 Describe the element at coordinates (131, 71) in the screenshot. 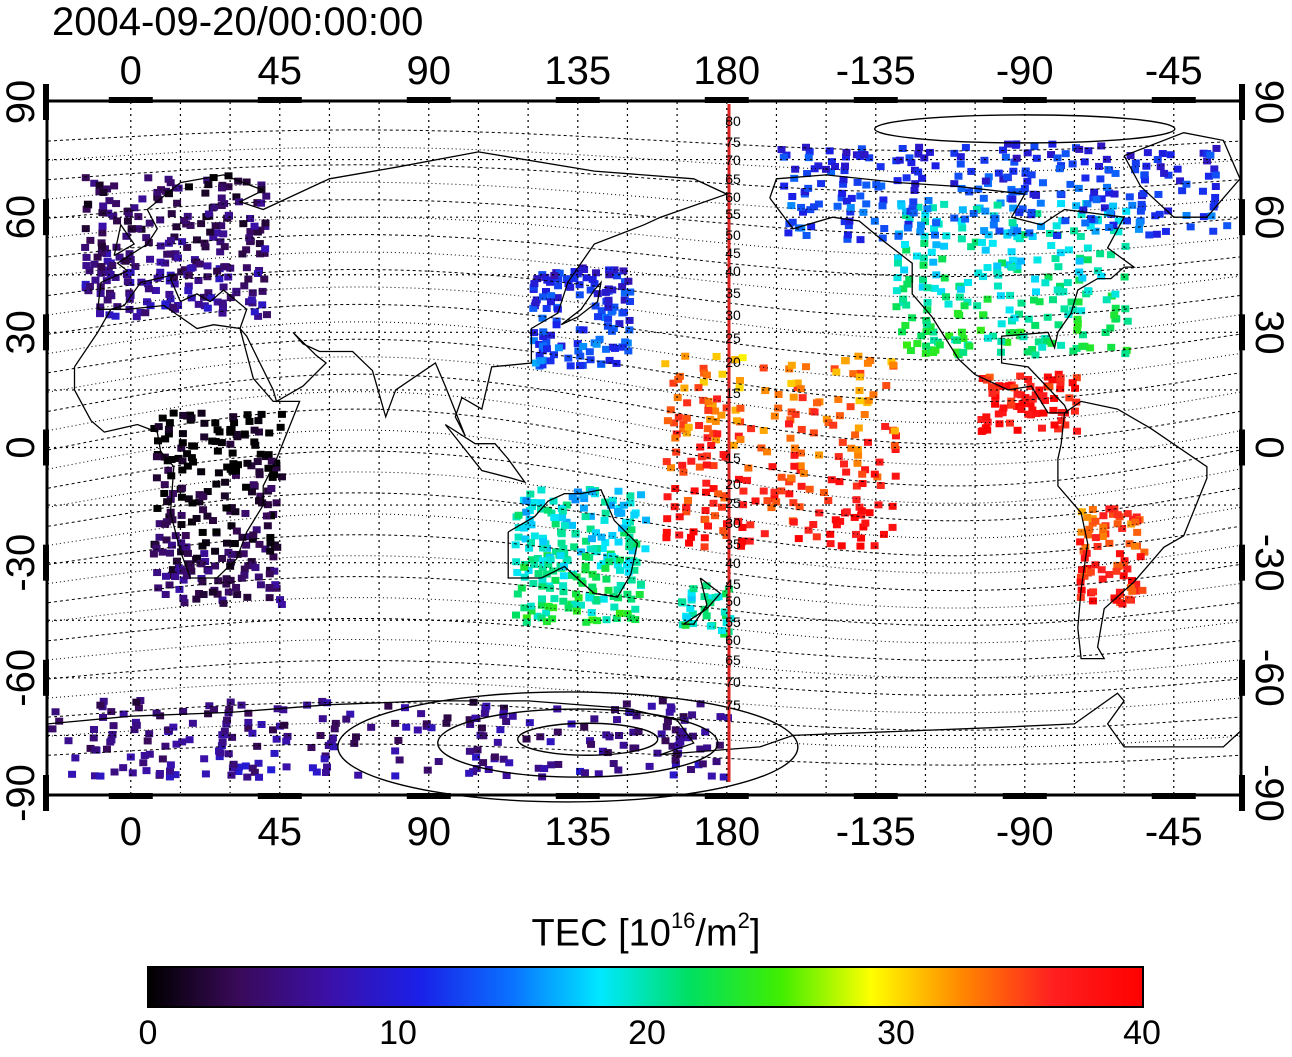

I see `top-lon-label: 0` at that location.